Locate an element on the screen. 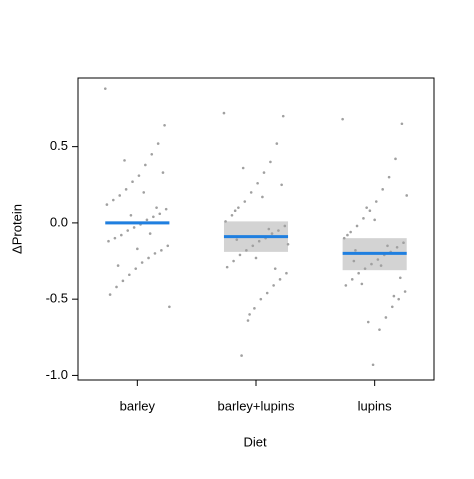 The height and width of the screenshot is (479, 474). x-tick-label: barley+lupins is located at coordinates (256, 405).